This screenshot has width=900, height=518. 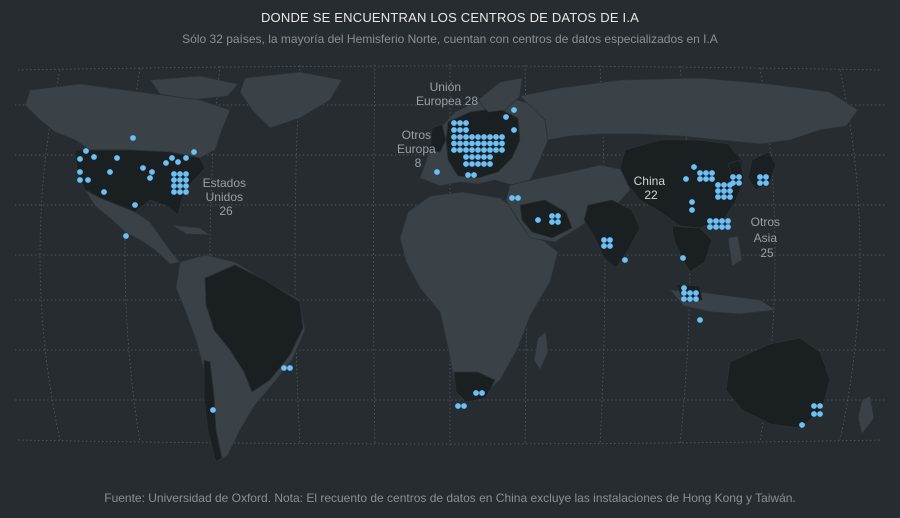 What do you see at coordinates (254, 328) in the screenshot?
I see `country-brazil` at bounding box center [254, 328].